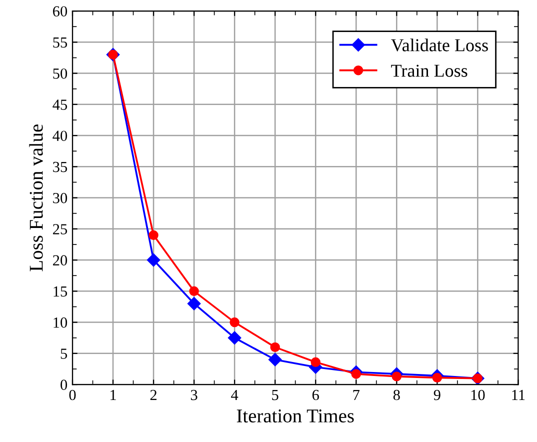  What do you see at coordinates (60, 105) in the screenshot?
I see `y-tick-label: 45` at bounding box center [60, 105].